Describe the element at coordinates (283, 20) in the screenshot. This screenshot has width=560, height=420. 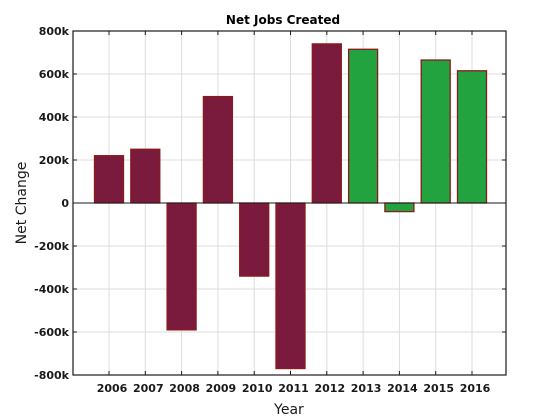
I see `chart-title: Net Jobs Created` at that location.